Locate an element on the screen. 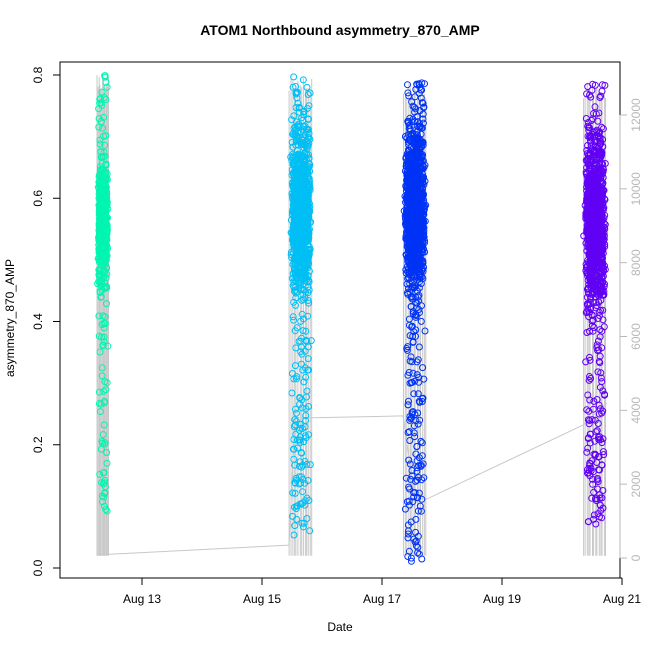 This screenshot has width=650, height=650. y2-tick-label: 12000 is located at coordinates (636, 115).